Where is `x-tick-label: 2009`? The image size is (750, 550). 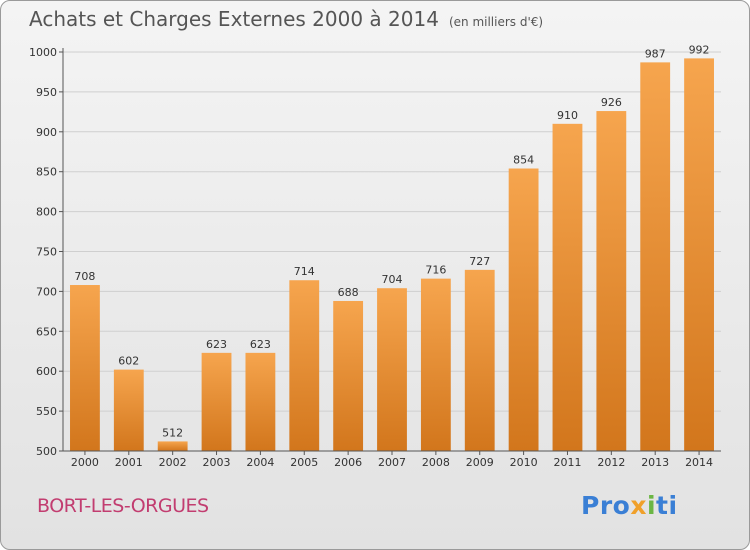
x-tick-label: 2009 is located at coordinates (480, 462).